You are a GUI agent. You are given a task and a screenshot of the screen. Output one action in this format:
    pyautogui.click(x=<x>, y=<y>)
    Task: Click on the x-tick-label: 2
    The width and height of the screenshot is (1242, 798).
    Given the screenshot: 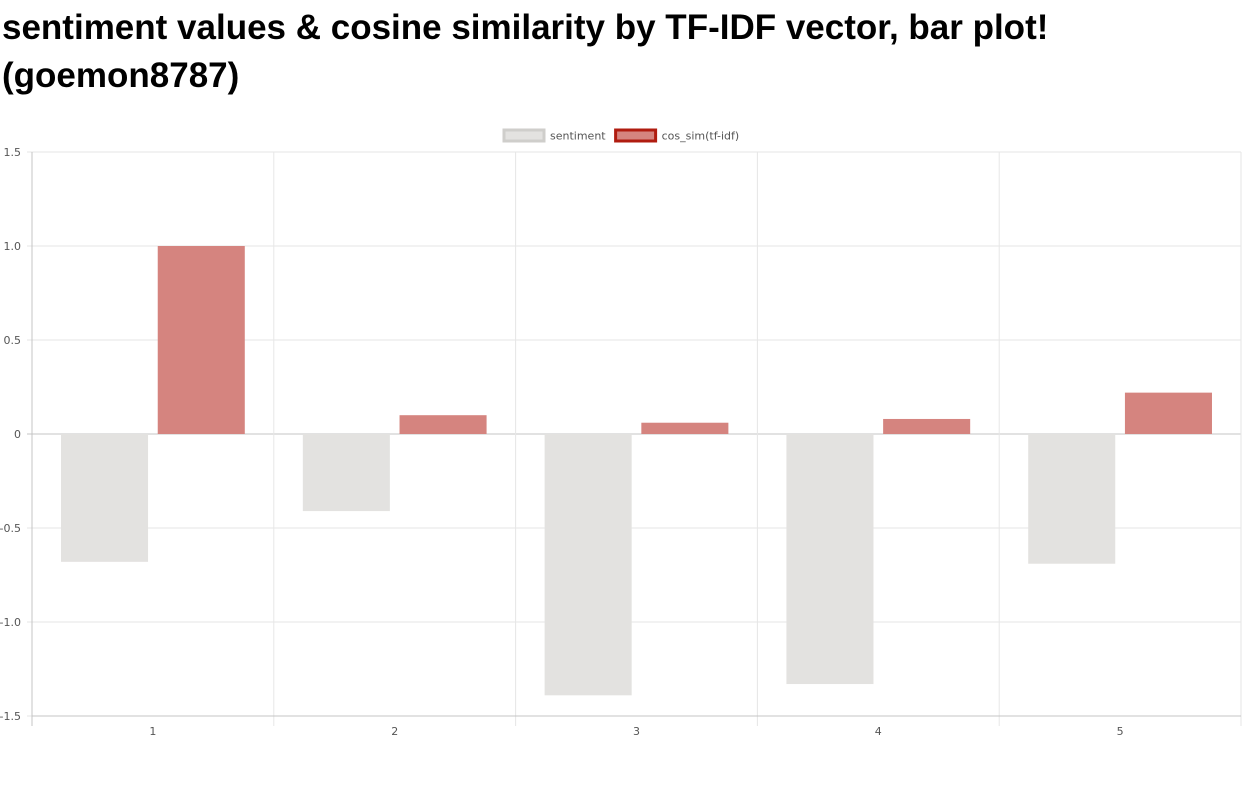 What is the action you would take?
    pyautogui.click(x=394, y=731)
    